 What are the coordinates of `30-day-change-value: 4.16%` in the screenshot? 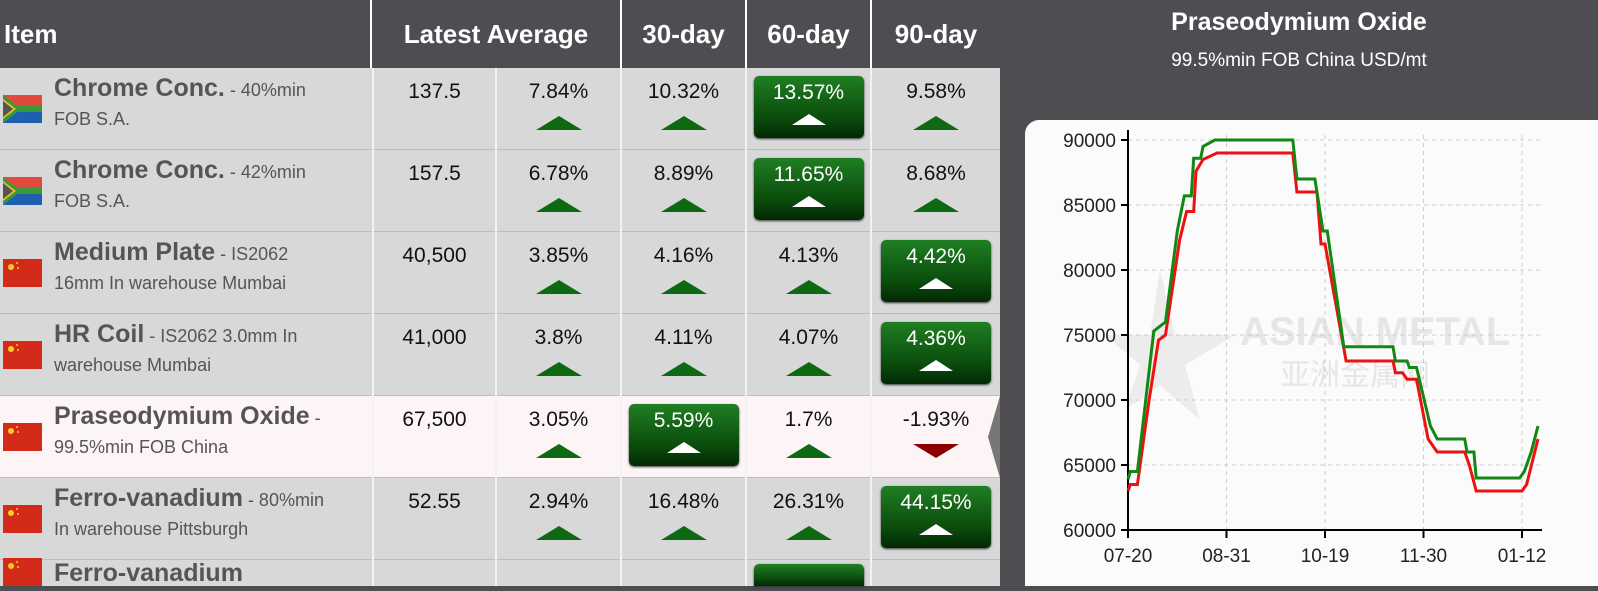 It's located at (683, 255).